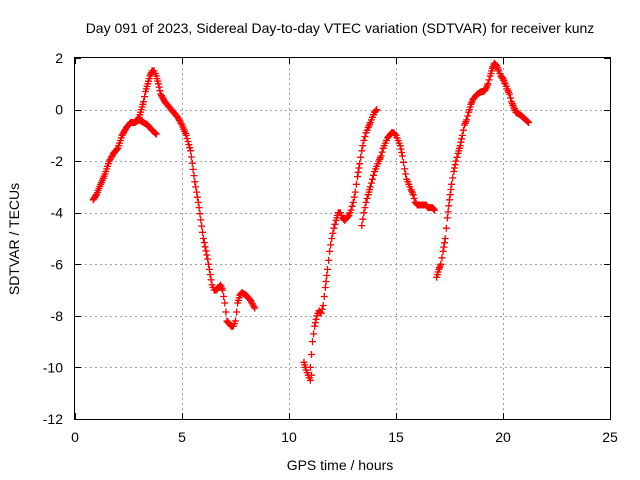 This screenshot has height=480, width=640. I want to click on series-arc2, so click(195, 198).